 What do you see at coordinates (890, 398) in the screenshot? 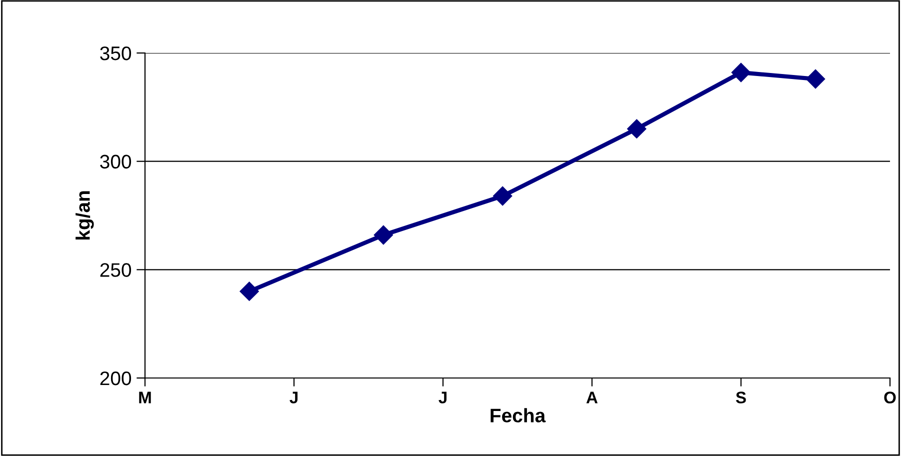
I see `x-tick-label: O` at bounding box center [890, 398].